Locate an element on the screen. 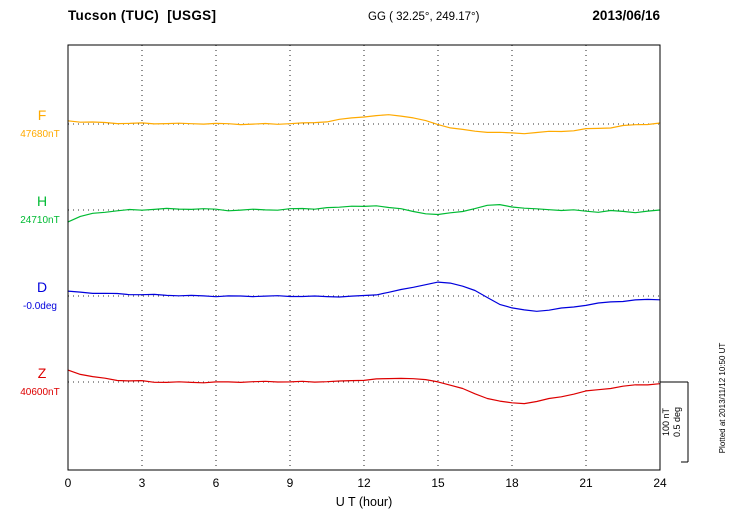 Image resolution: width=730 pixels, height=520 pixels. x-tick-label-18: 18 is located at coordinates (512, 483).